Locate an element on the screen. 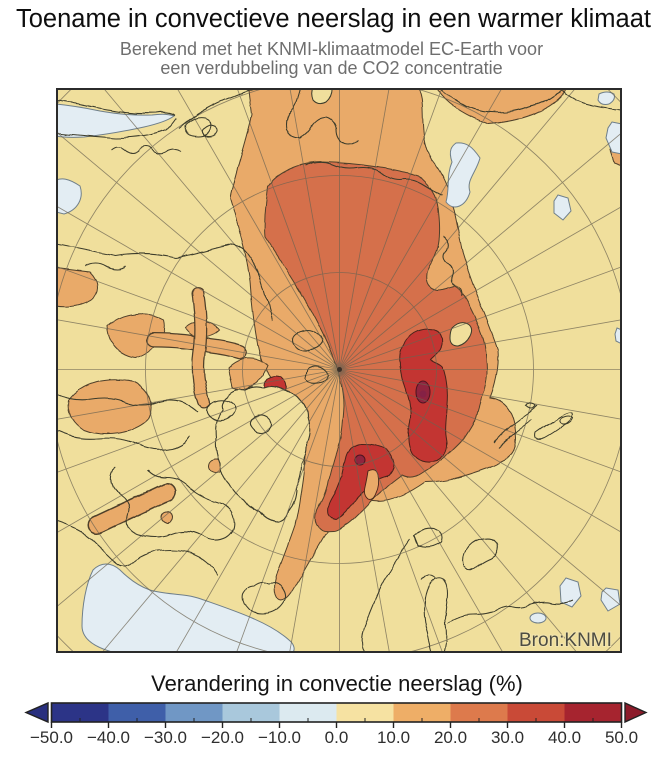 The image size is (663, 760). svg-text: −40.0 is located at coordinates (108, 737).